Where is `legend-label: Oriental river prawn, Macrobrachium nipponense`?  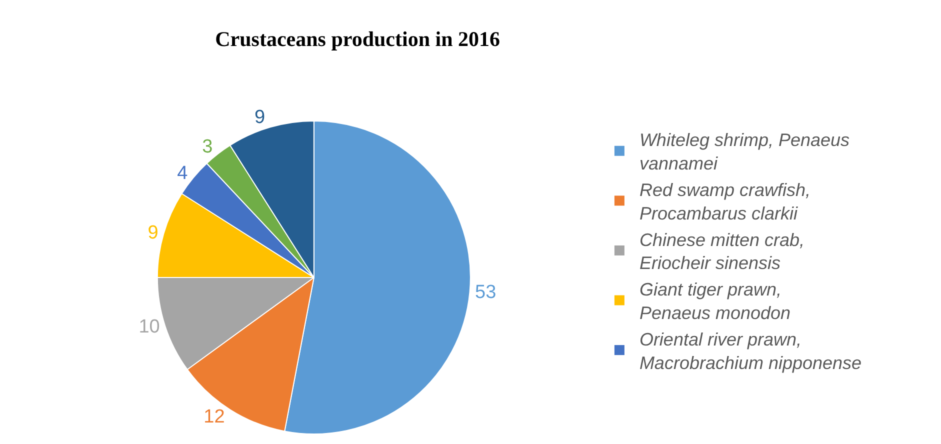 legend-label: Oriental river prawn, Macrobrachium nipponense is located at coordinates (750, 351).